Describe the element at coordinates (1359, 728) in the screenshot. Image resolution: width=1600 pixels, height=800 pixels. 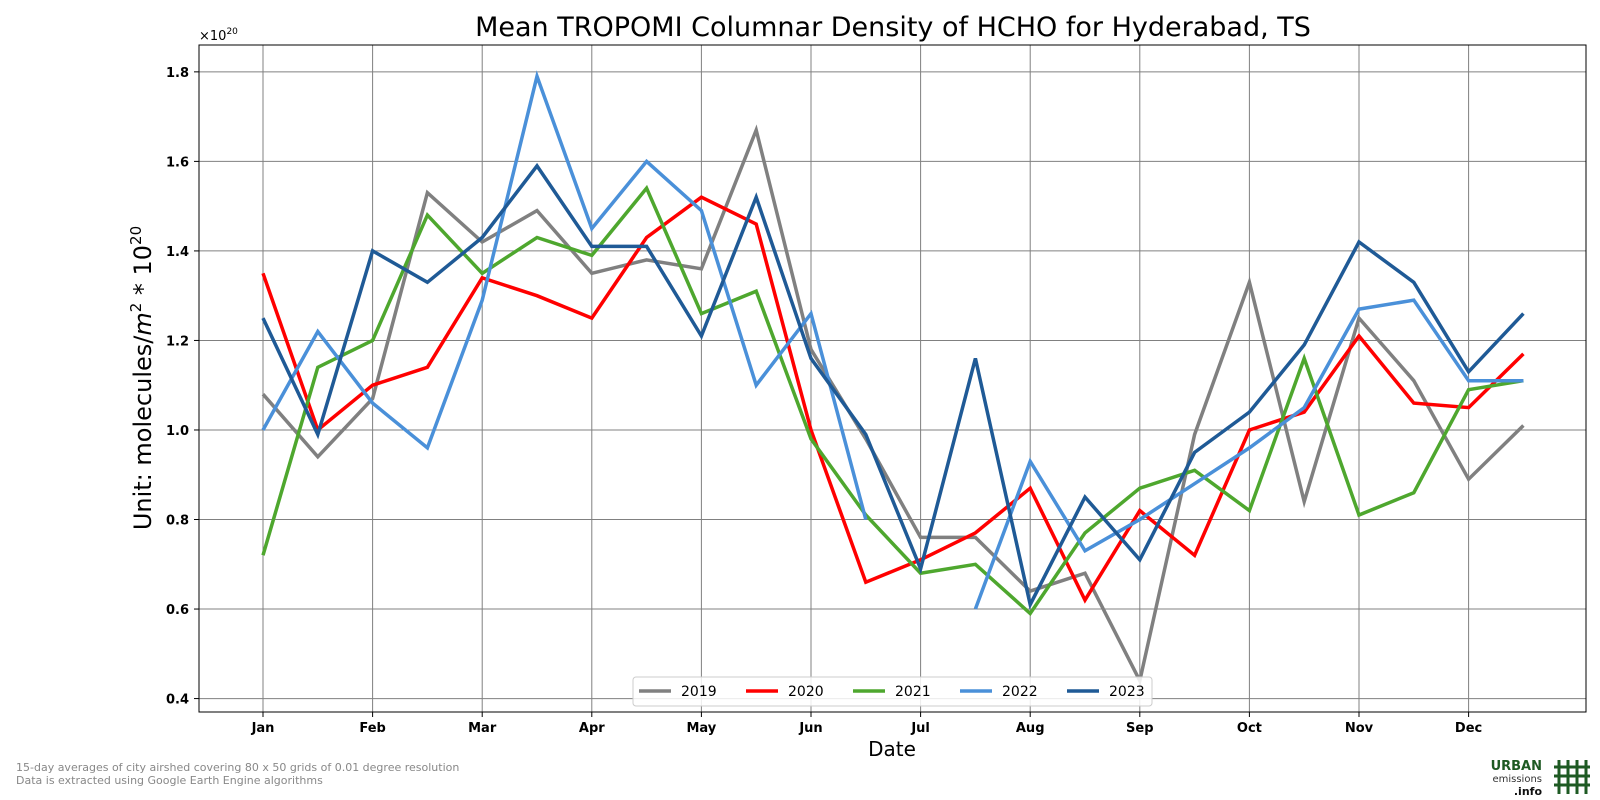
I see `x-tick-label: Nov` at that location.